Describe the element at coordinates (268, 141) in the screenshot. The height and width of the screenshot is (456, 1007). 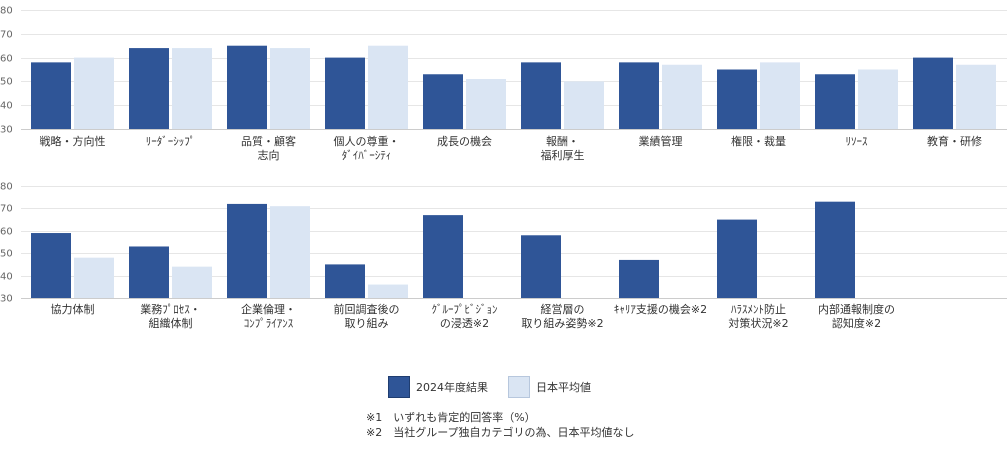
I see `category-label-line: 品質・顧客` at that location.